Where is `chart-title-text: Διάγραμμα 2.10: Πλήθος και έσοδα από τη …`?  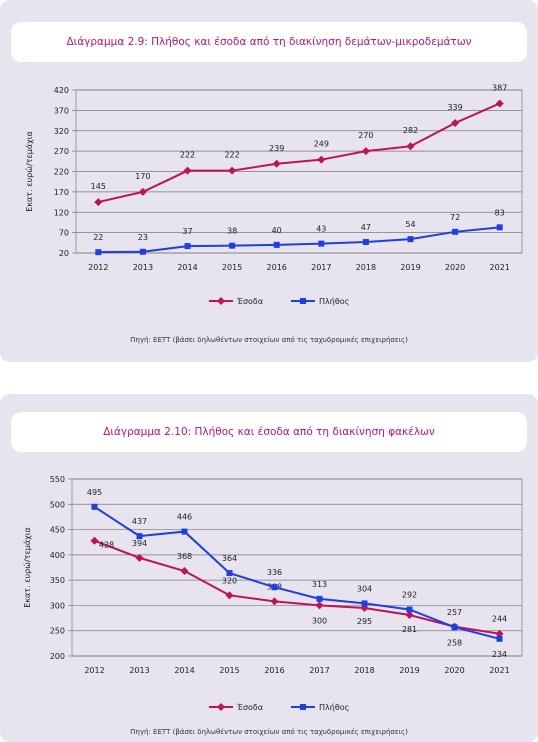
chart-title-text: Διάγραμμα 2.10: Πλήθος και έσοδα από τη … is located at coordinates (269, 432).